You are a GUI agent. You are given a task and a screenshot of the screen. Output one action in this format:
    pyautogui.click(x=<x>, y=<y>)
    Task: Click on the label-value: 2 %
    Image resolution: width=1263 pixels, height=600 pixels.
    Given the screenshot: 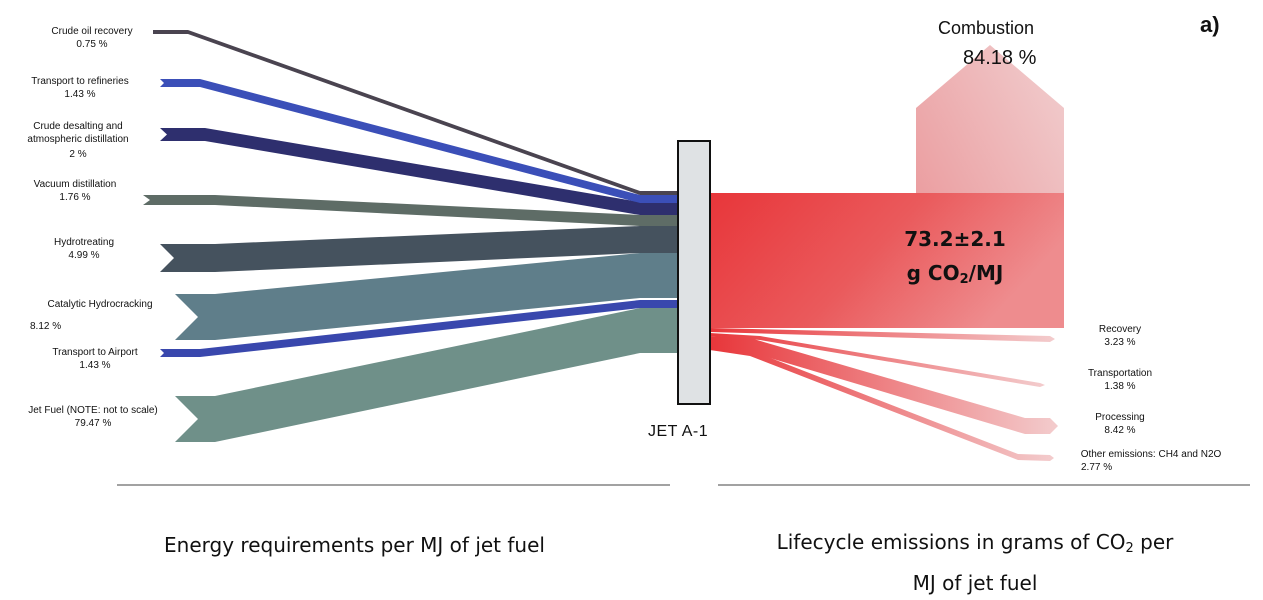 What is the action you would take?
    pyautogui.click(x=78, y=154)
    